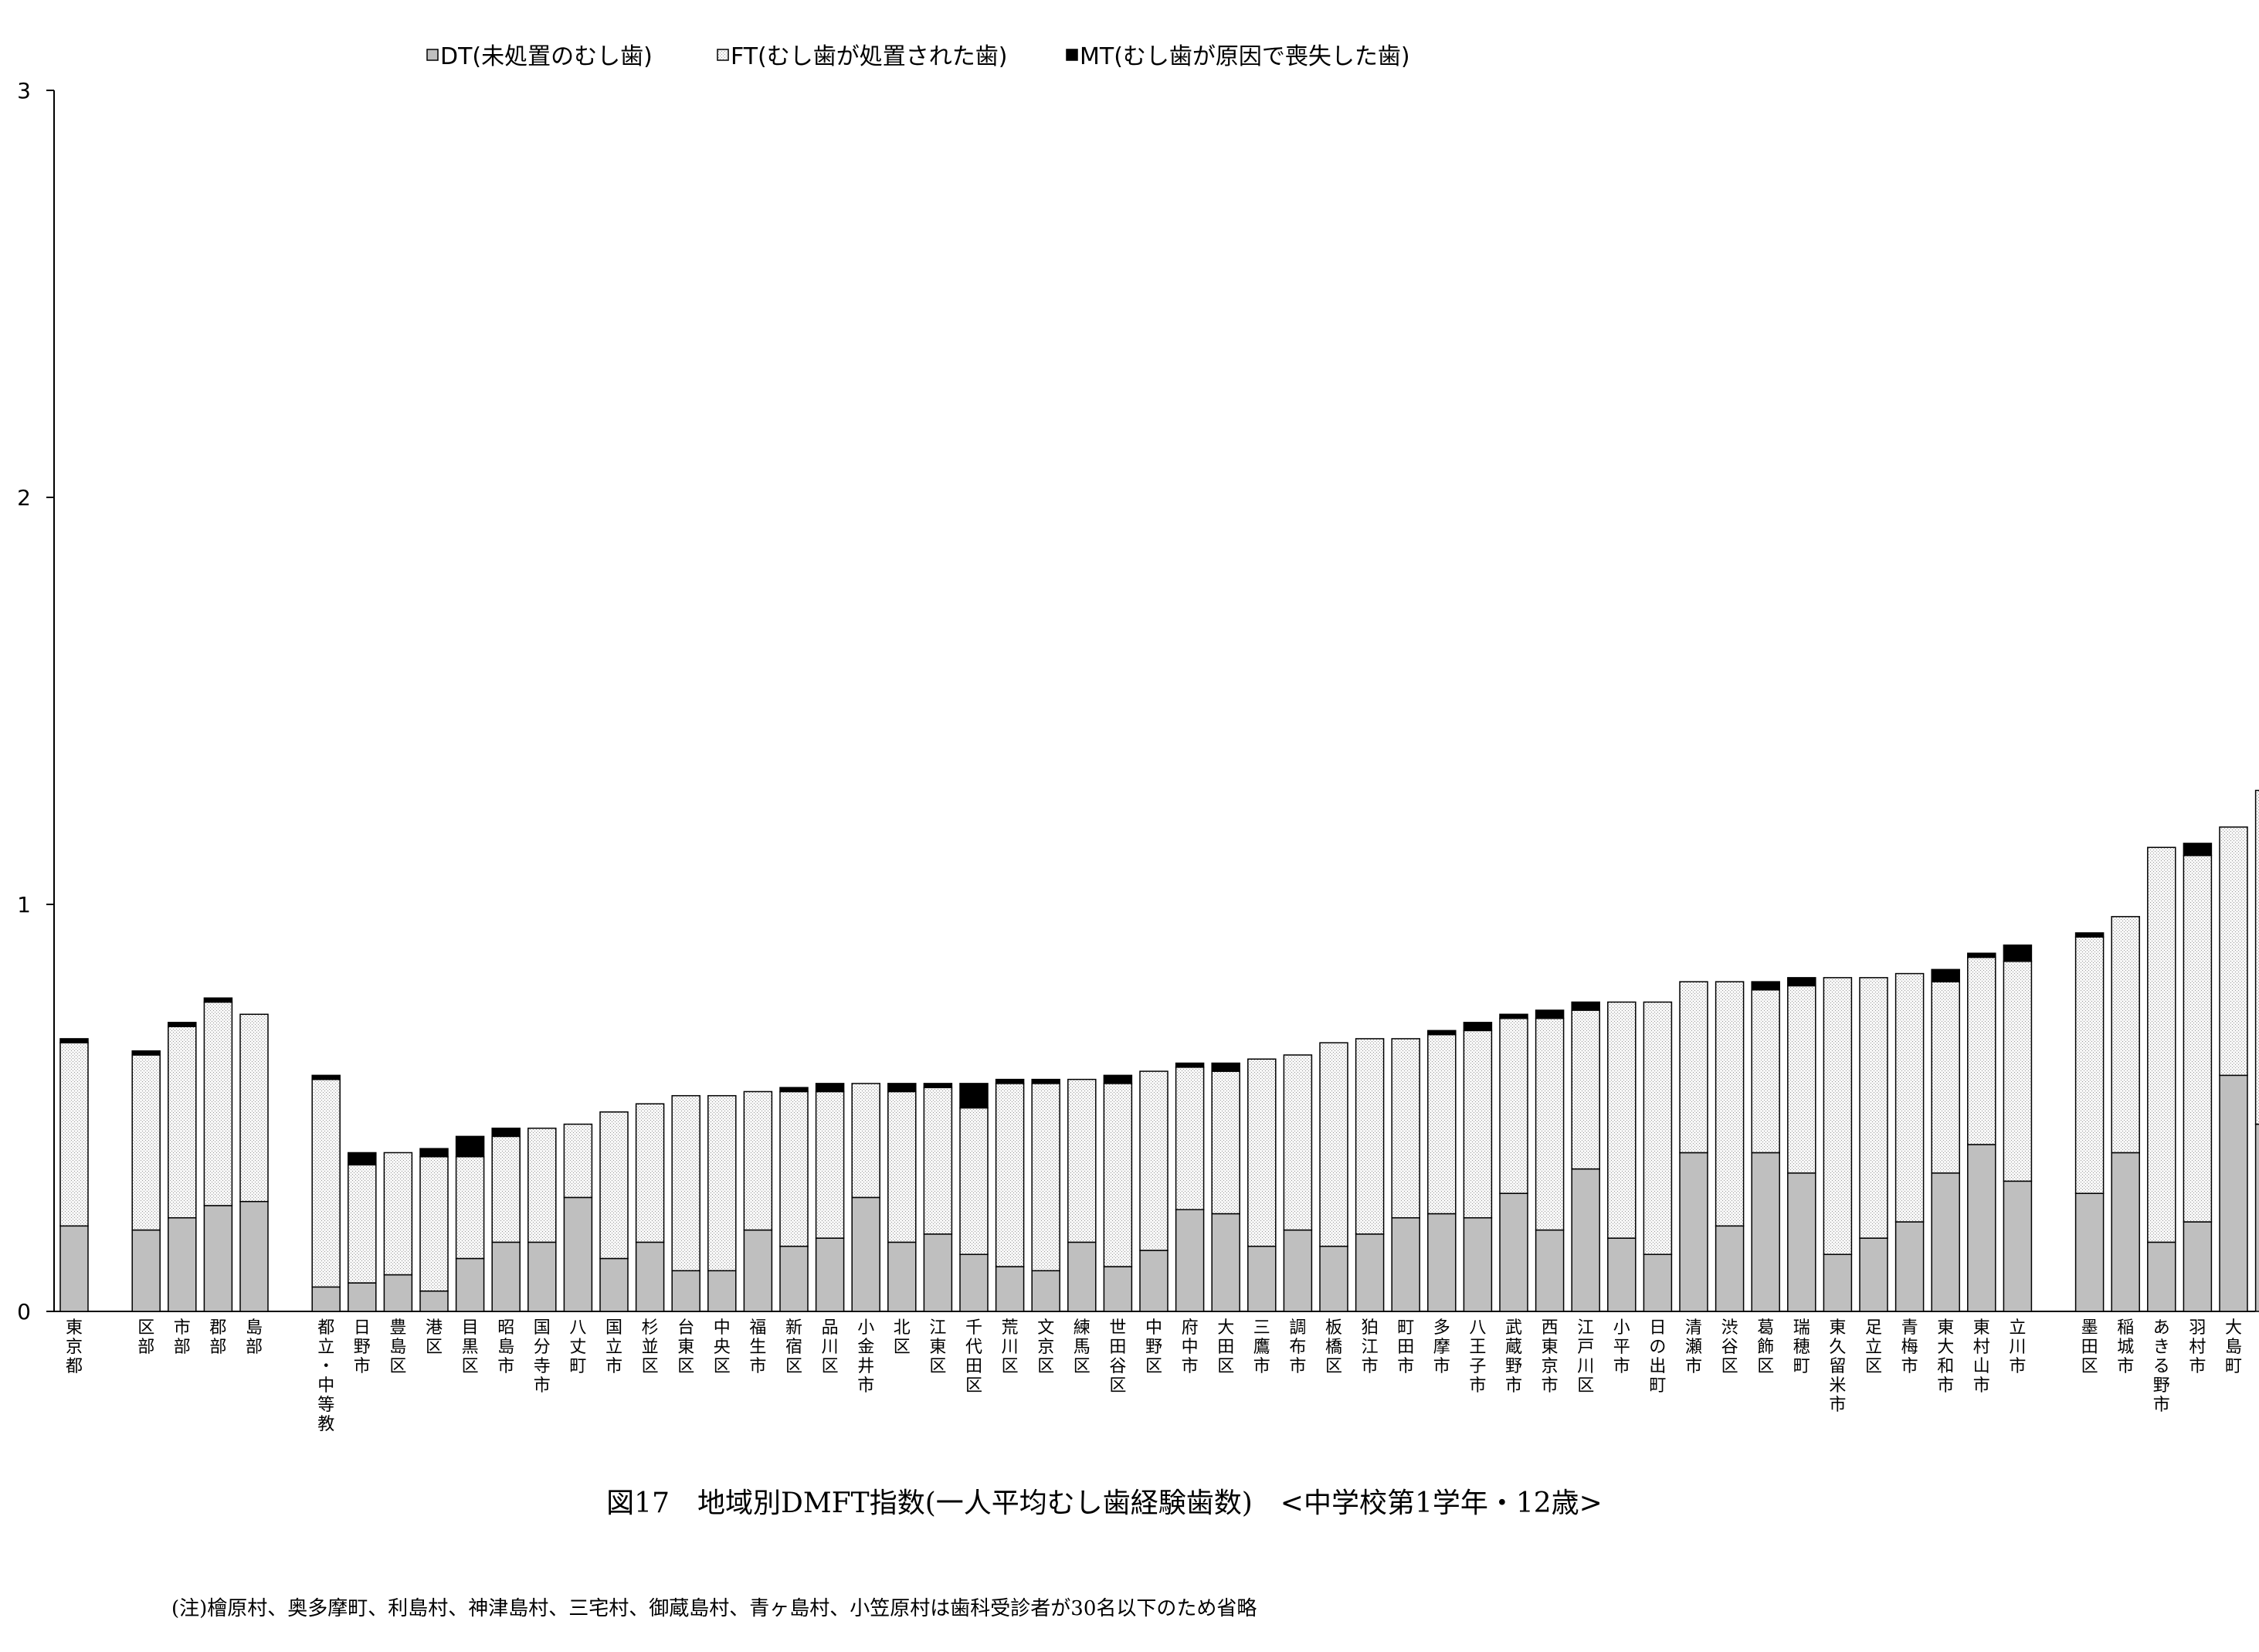 The height and width of the screenshot is (1652, 2259). Describe the element at coordinates (1117, 1357) in the screenshot. I see `category-label: 世田谷区` at that location.